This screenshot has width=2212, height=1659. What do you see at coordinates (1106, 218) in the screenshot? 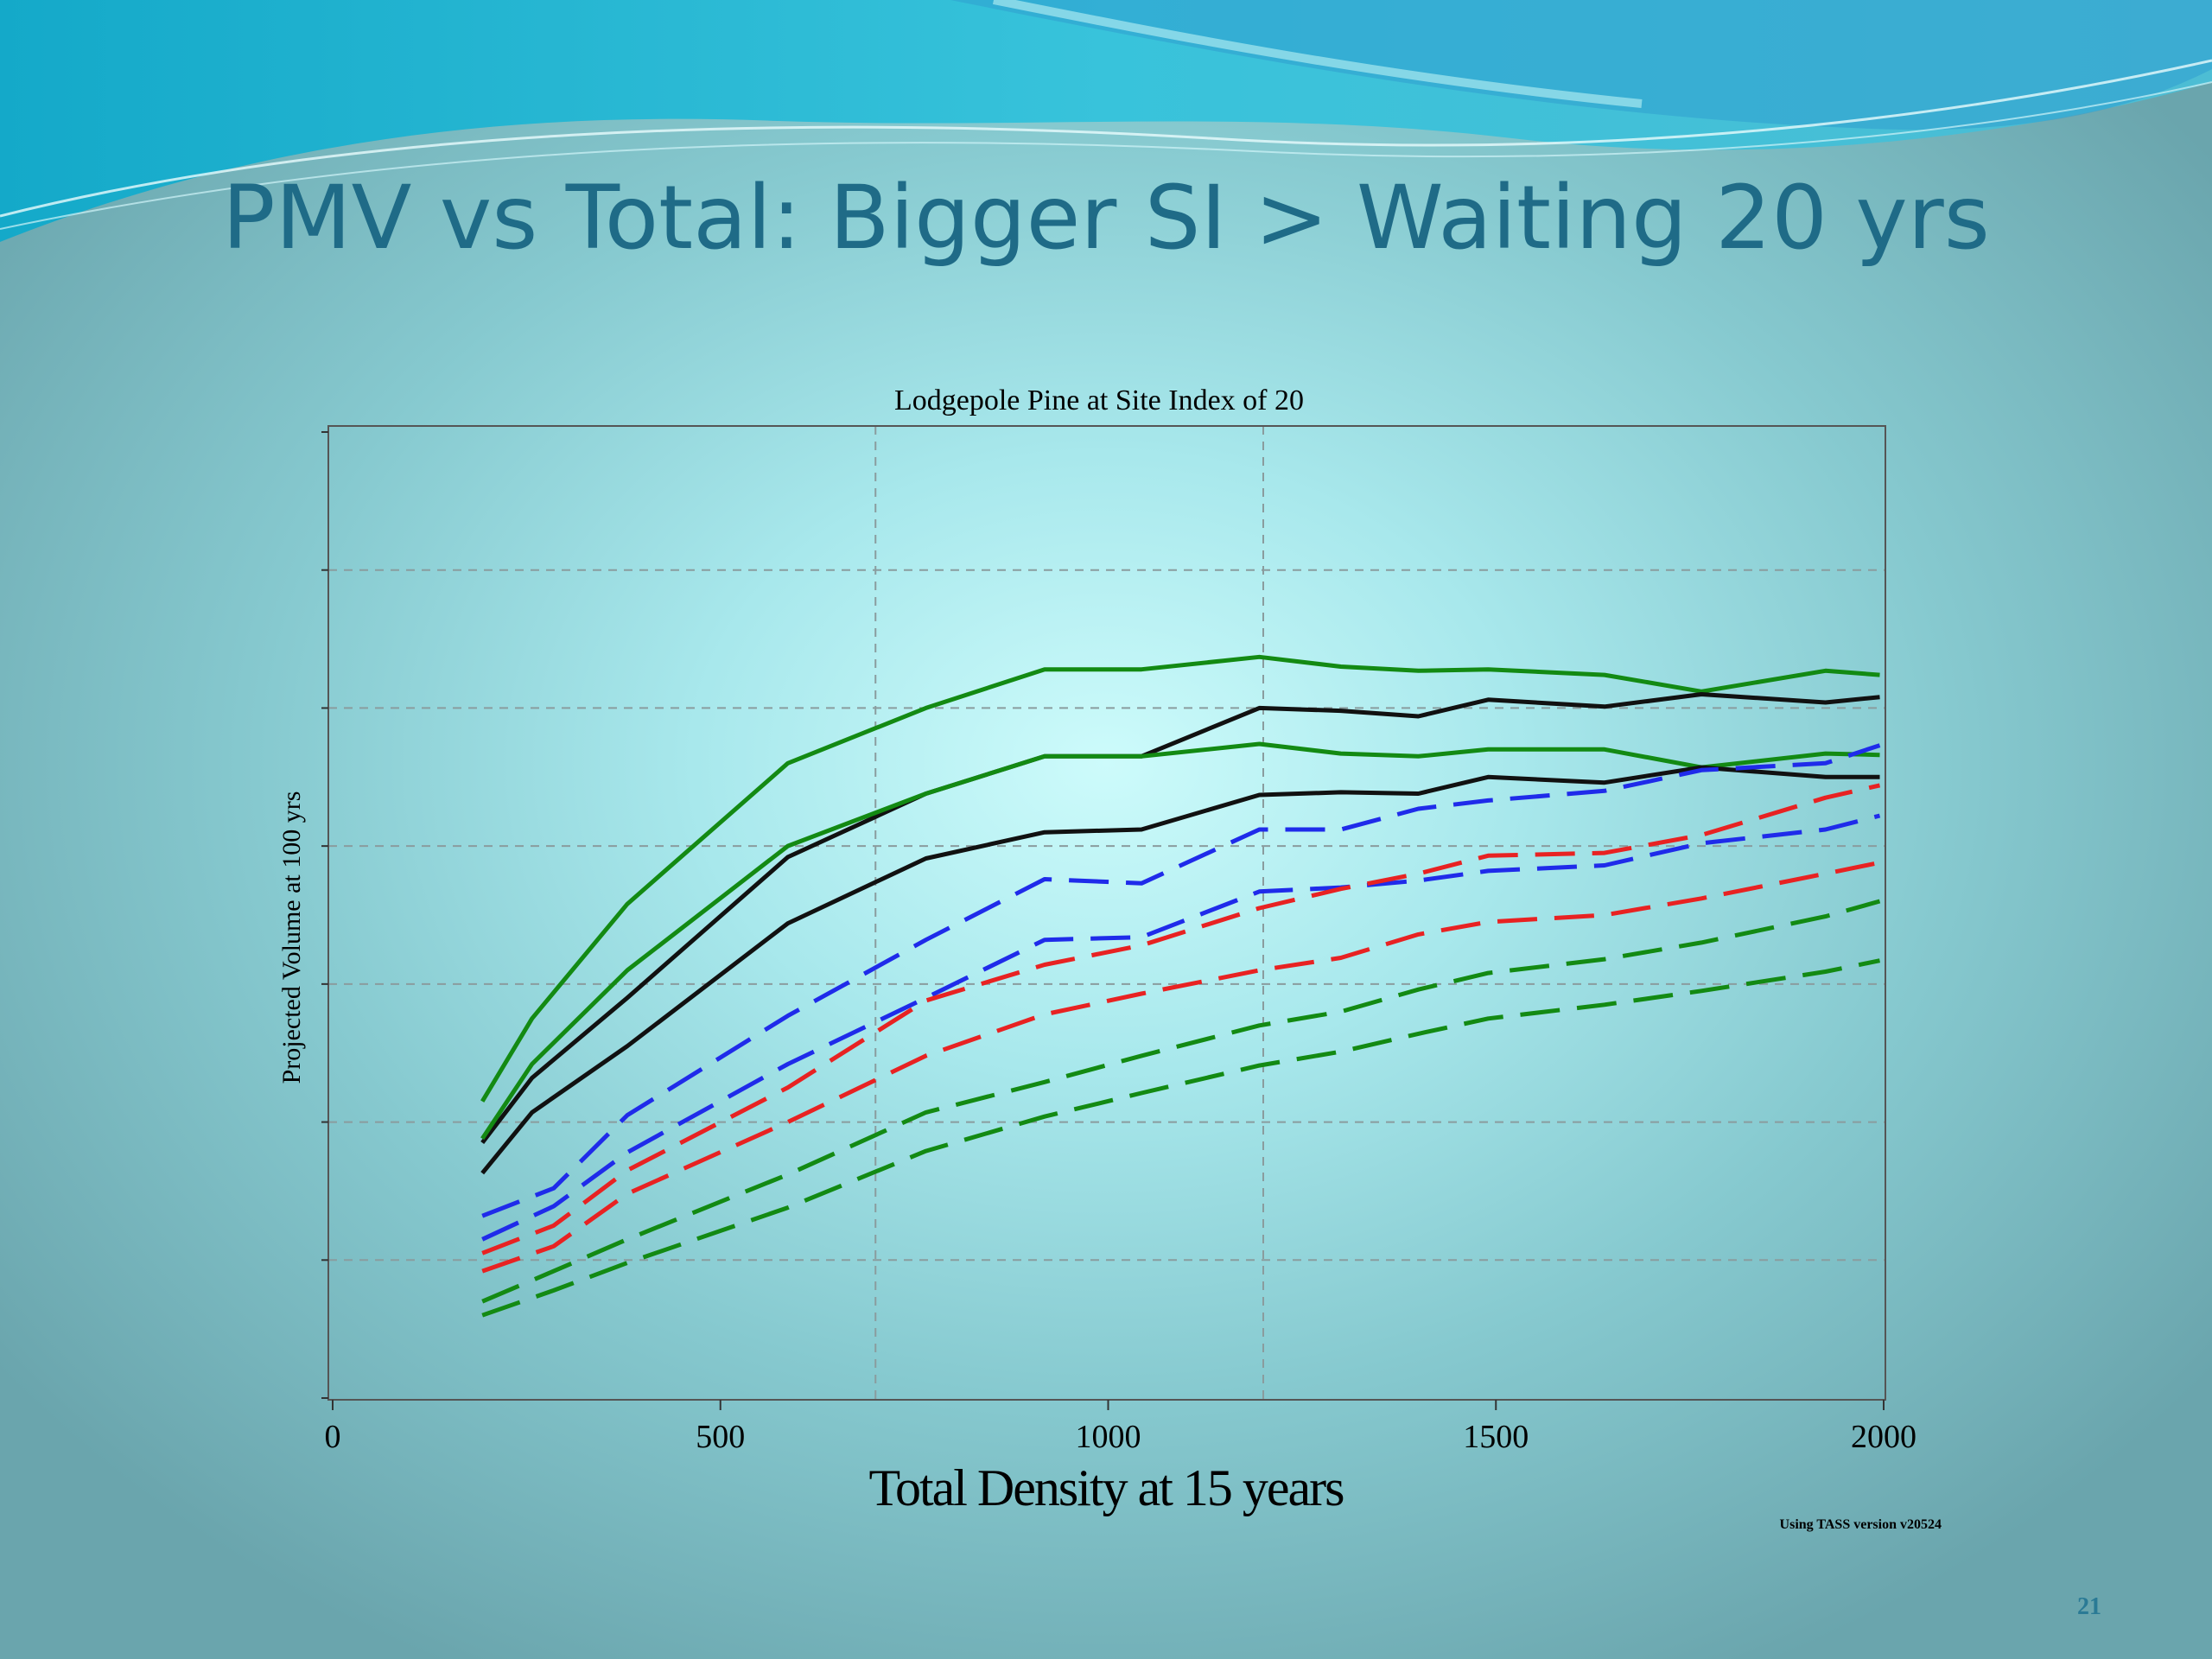
I see `slide-title: PMV vs Total: Bigger SI > Waiting 20 yrs` at bounding box center [1106, 218].